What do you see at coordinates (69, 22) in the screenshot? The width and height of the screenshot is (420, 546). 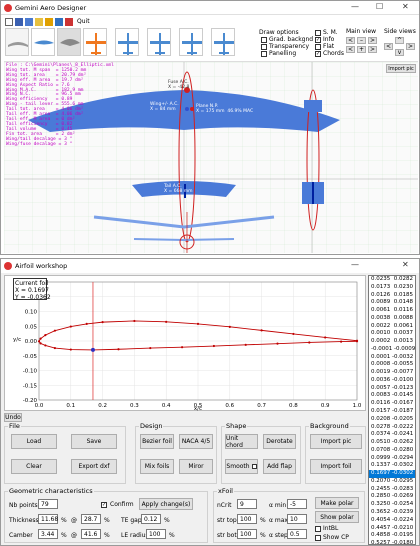 I see `plane-icon` at bounding box center [69, 22].